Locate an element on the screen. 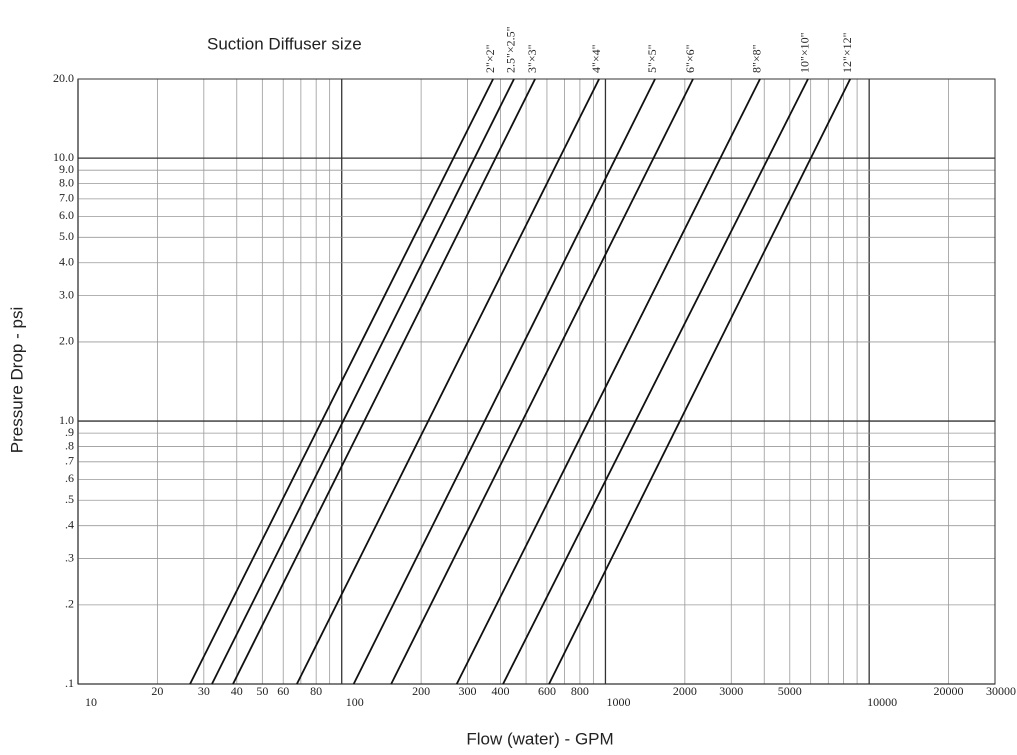  x-axis-label: Flow (water) - GPM is located at coordinates (539, 738).